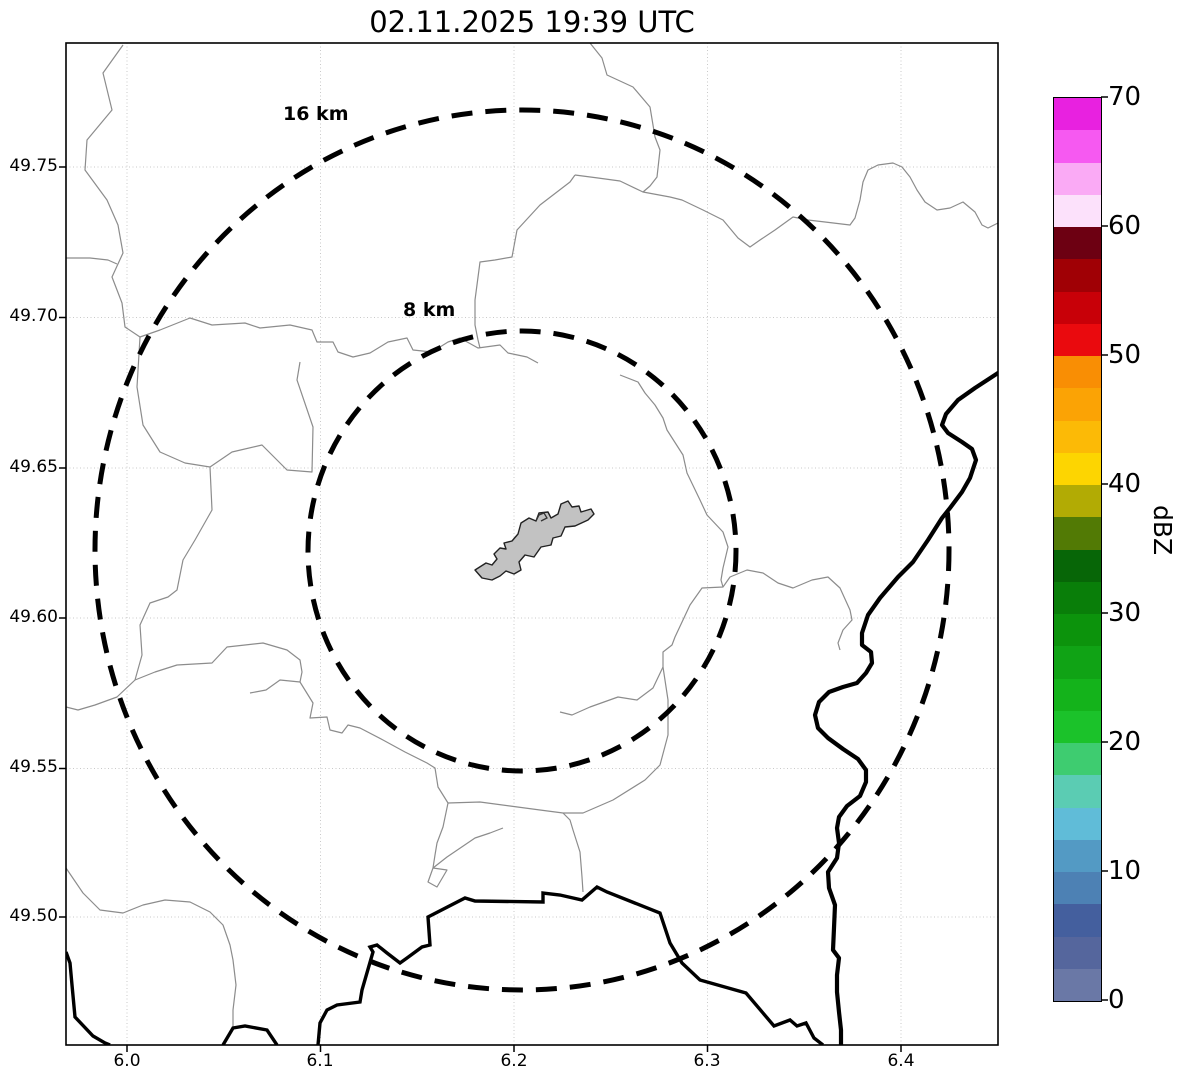 Image resolution: width=1188 pixels, height=1084 pixels. Describe the element at coordinates (901, 1061) in the screenshot. I see `x-tick-label: 6.4` at that location.